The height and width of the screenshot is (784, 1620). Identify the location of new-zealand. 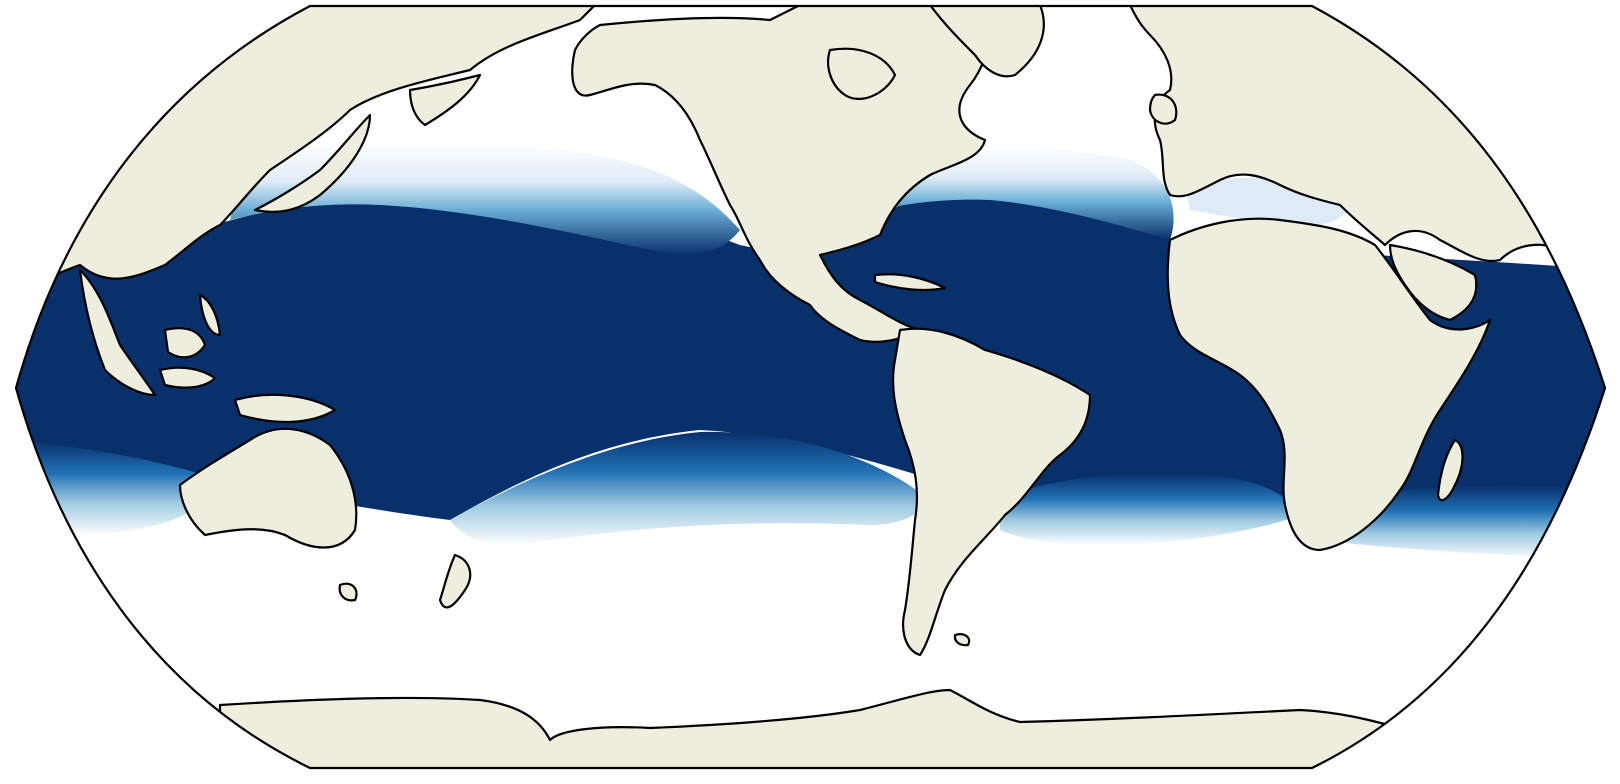
(455, 581).